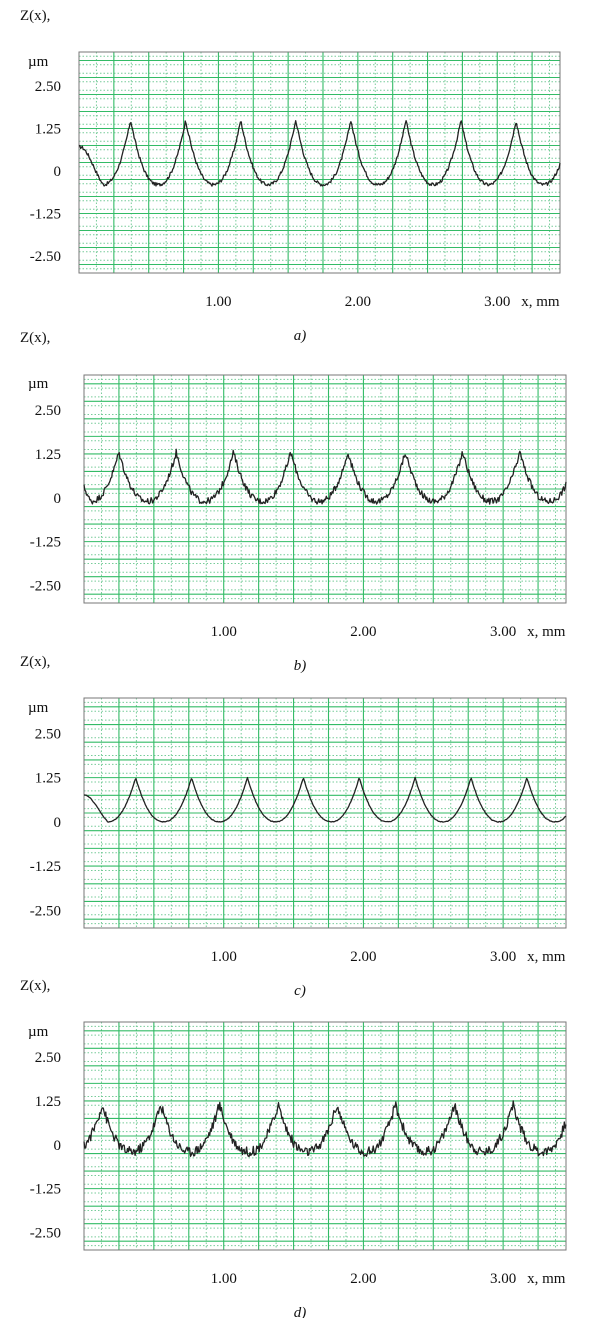 This screenshot has height=1318, width=600. Describe the element at coordinates (300, 991) in the screenshot. I see `panel-label: c)` at that location.